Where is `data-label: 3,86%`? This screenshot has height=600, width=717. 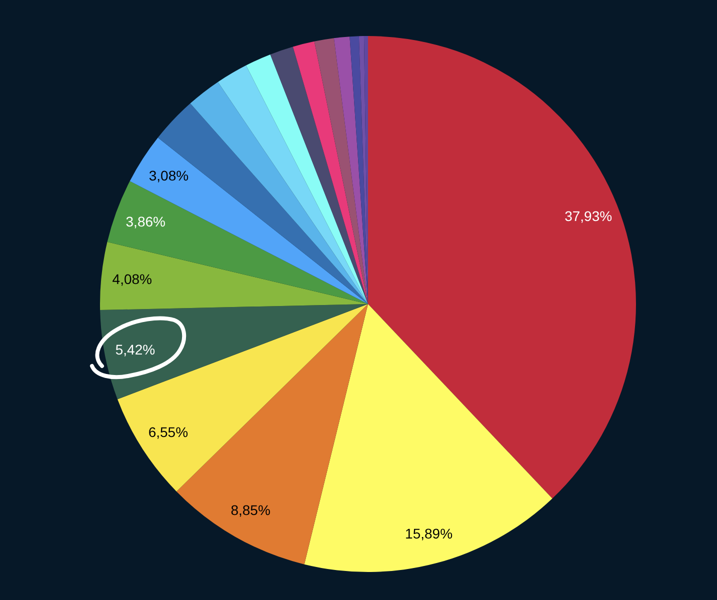 data-label: 3,86% is located at coordinates (146, 222).